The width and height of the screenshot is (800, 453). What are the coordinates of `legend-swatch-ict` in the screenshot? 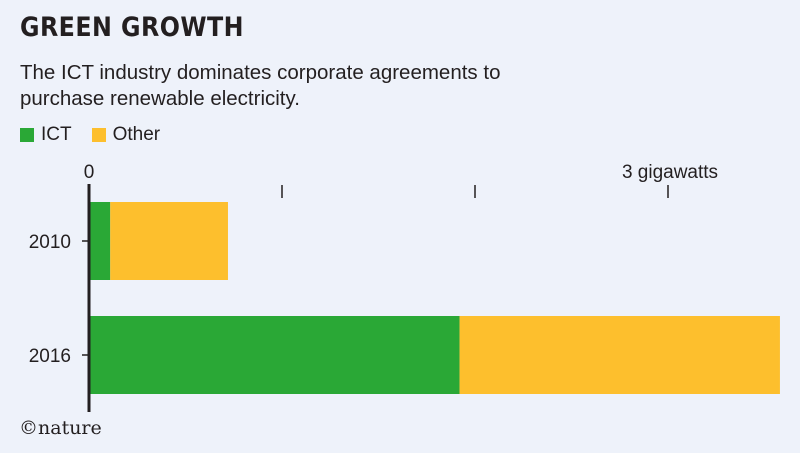 It's located at (27, 135).